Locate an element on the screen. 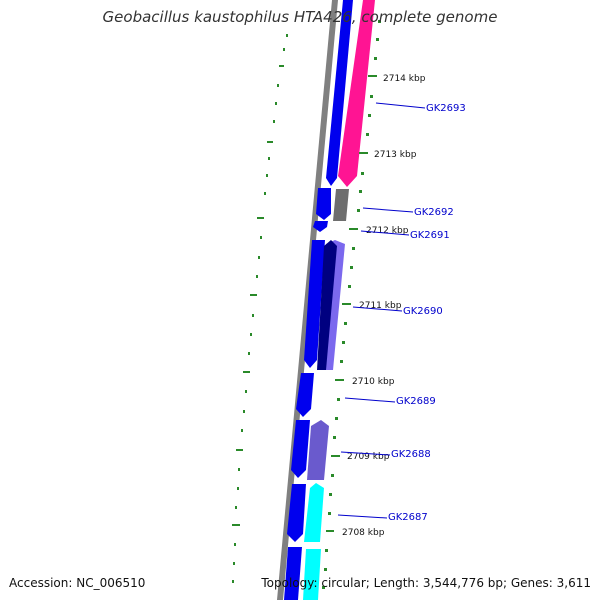  inner-tick-track is located at coordinates (351, 304).